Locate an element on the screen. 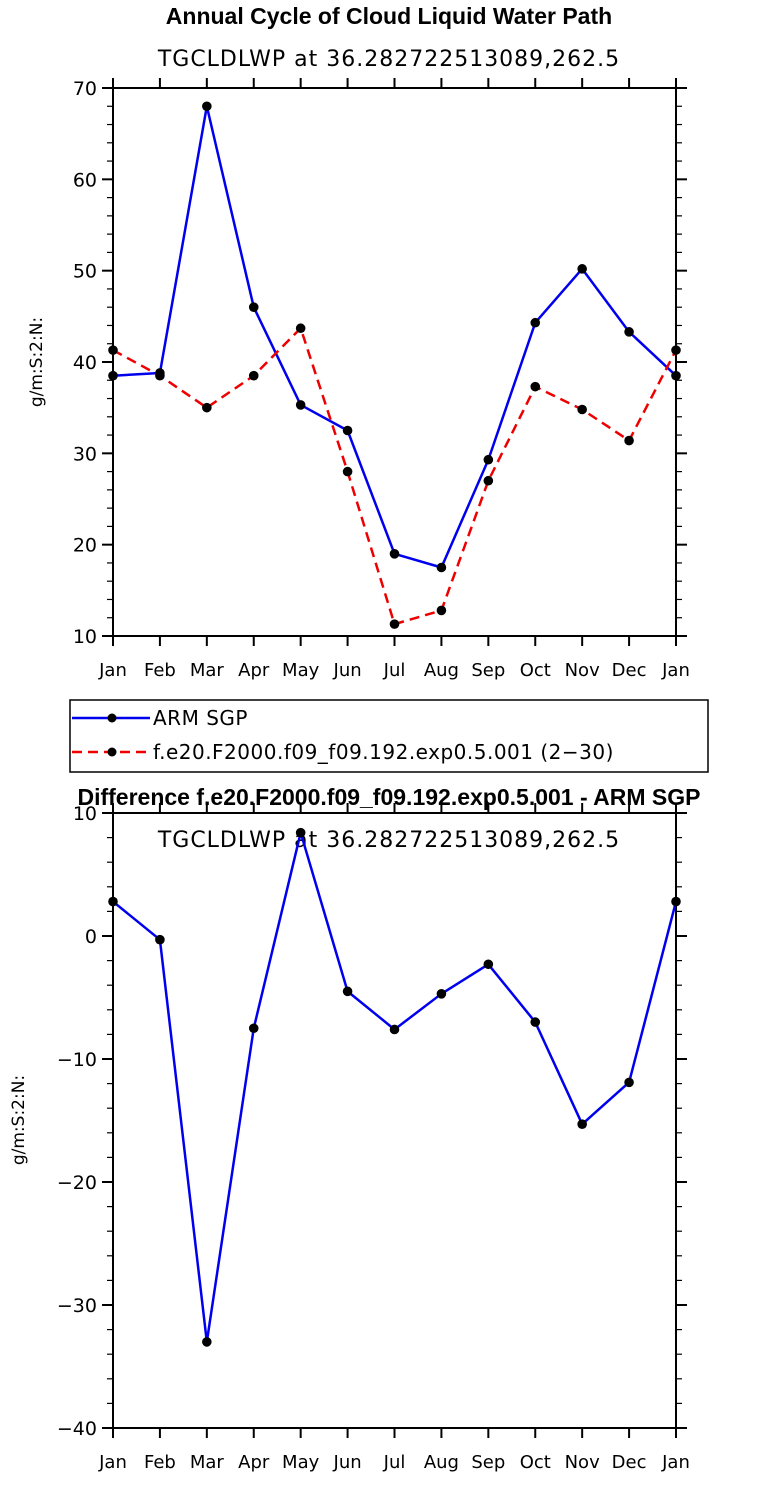  chart2-ytick-label: −30 is located at coordinates (77, 1306).